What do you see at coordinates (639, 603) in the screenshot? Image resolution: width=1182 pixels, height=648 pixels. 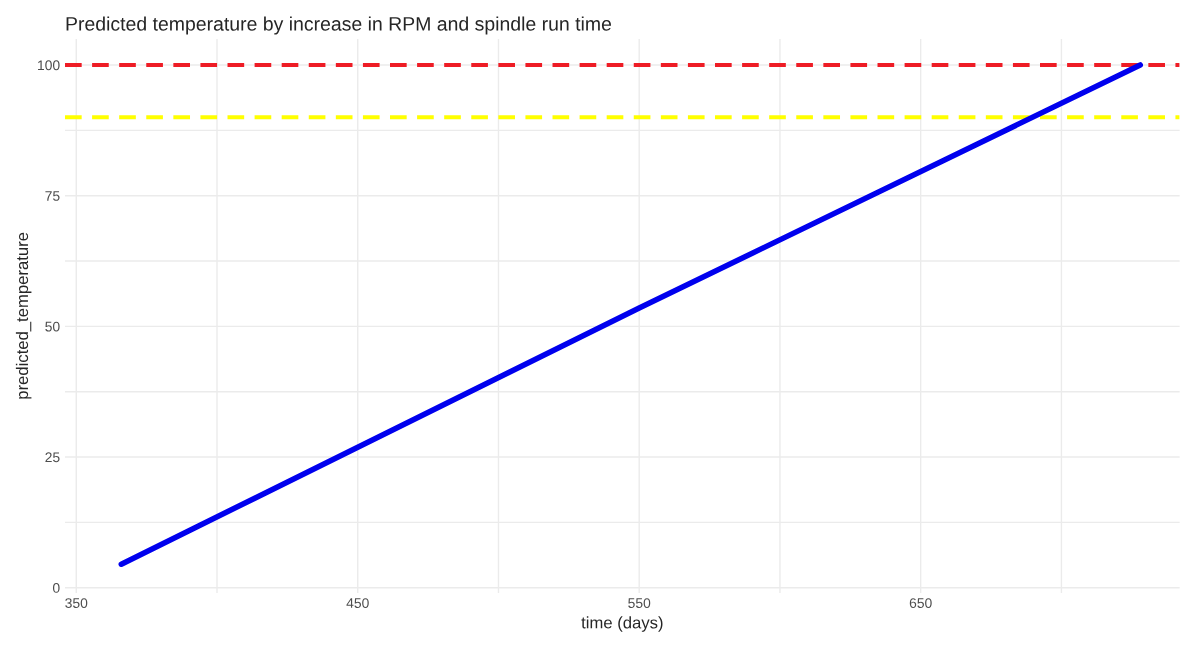 I see `x-tick-label: 550` at bounding box center [639, 603].